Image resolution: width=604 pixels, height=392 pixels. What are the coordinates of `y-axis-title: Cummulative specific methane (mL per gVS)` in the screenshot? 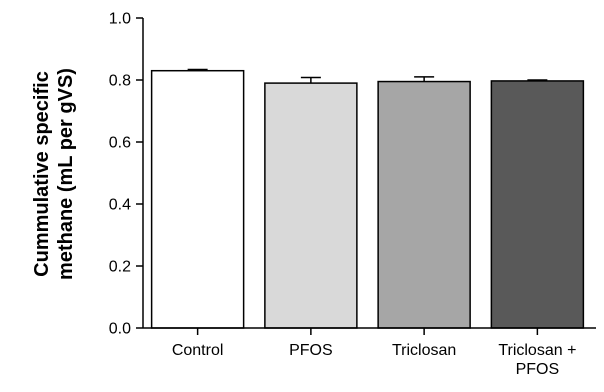 It's located at (54, 174).